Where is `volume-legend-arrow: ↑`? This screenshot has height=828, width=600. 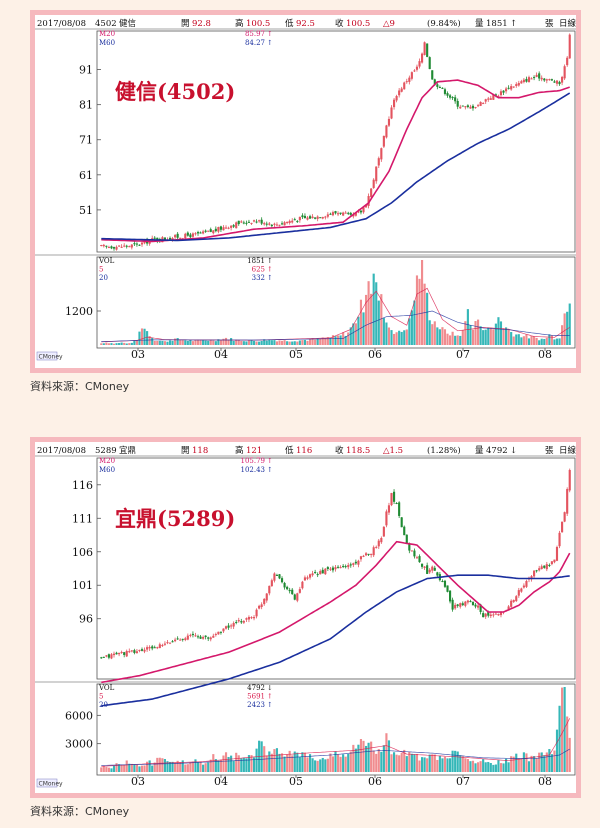
volume-legend-arrow: ↑ is located at coordinates (270, 278).